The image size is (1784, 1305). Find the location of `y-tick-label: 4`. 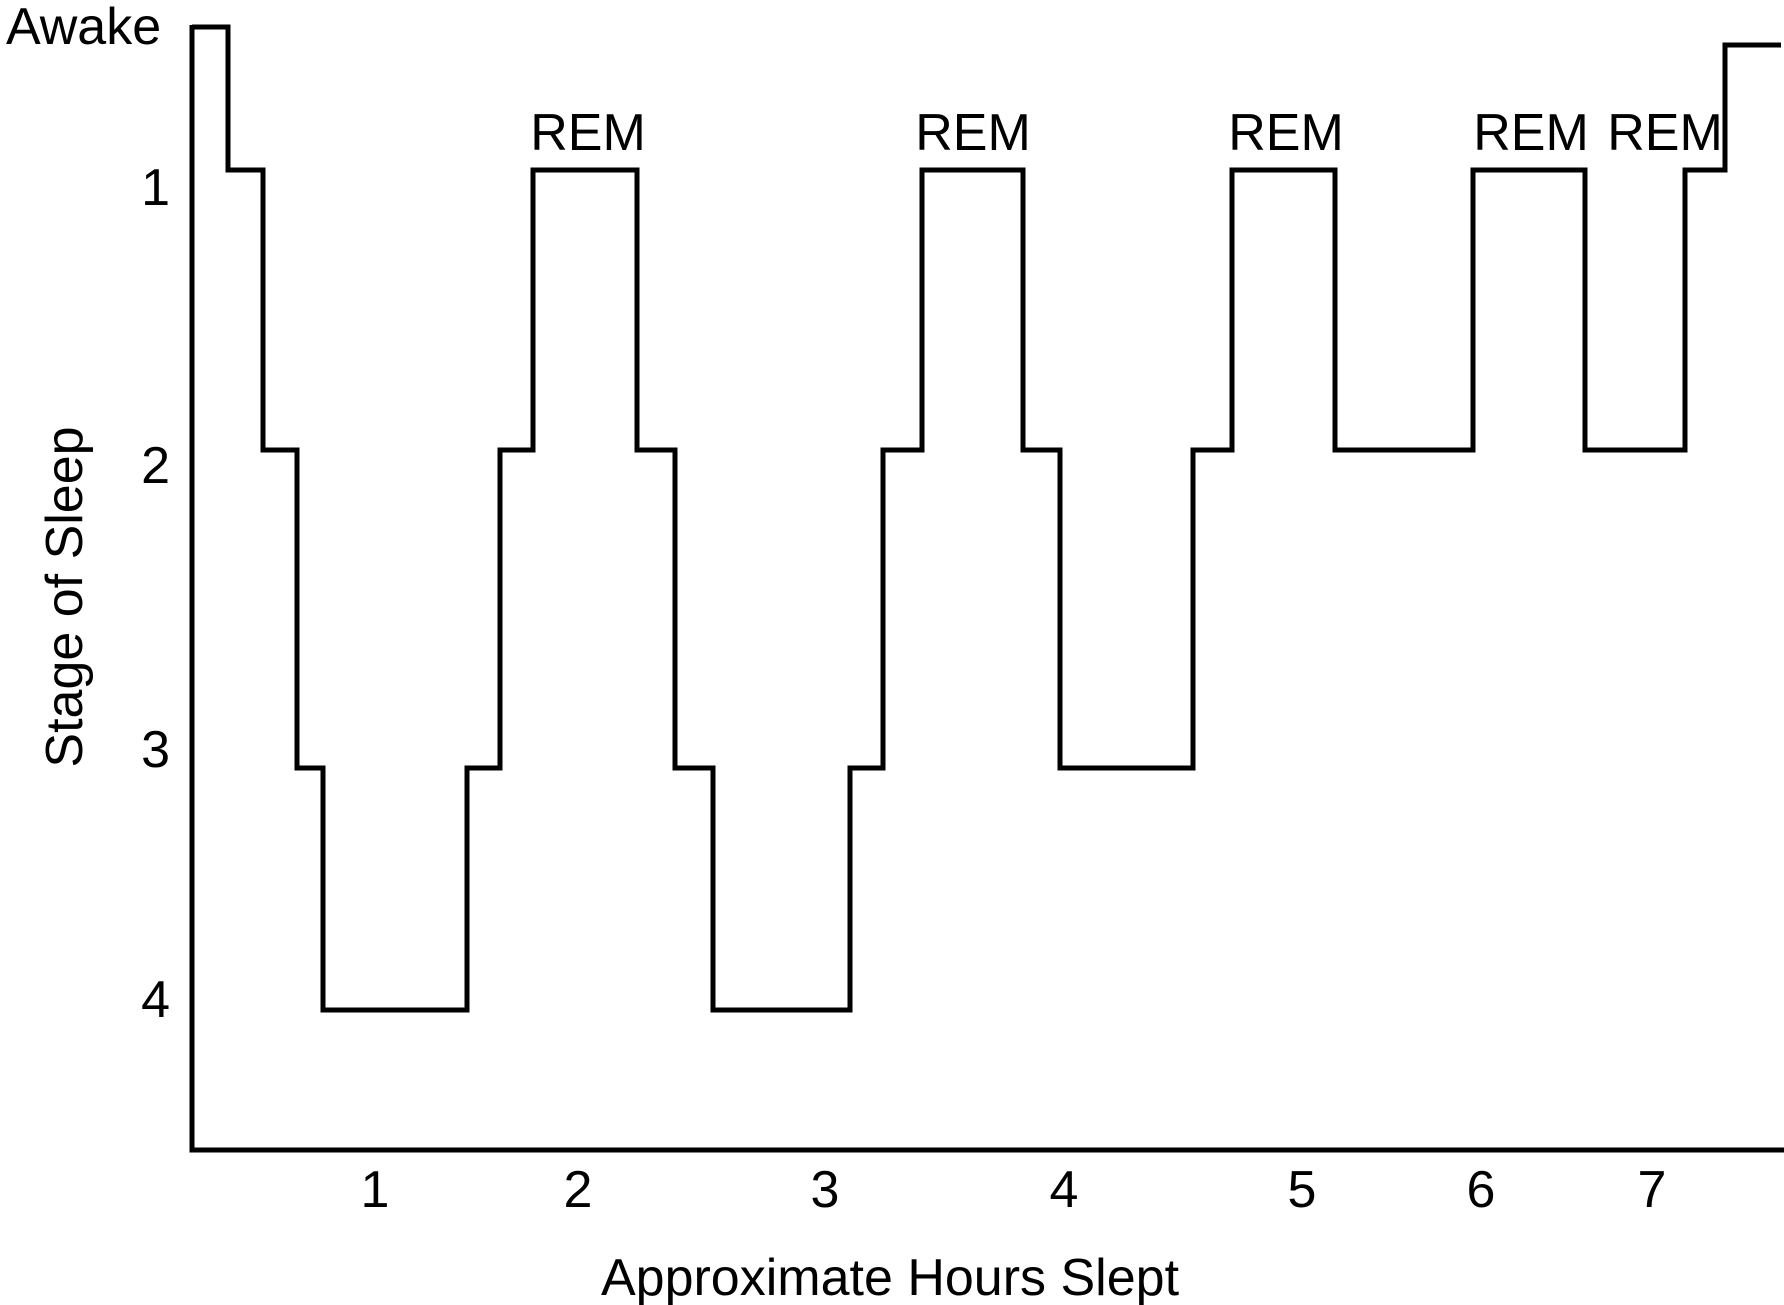

y-tick-label: 4 is located at coordinates (155, 1000).